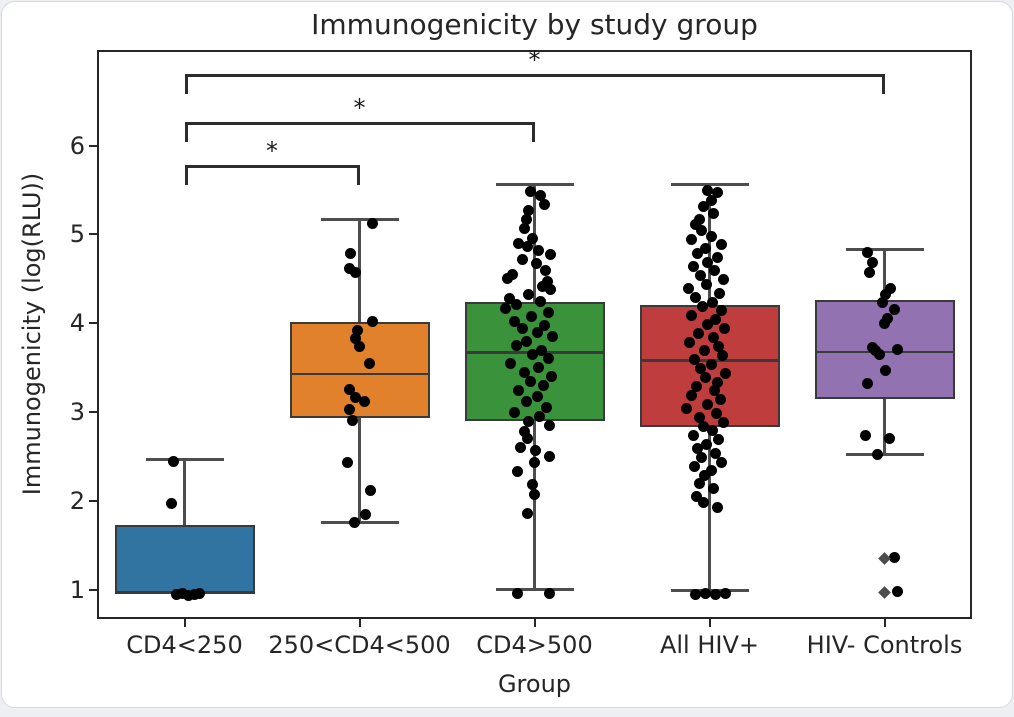 Image resolution: width=1014 pixels, height=717 pixels. Describe the element at coordinates (359, 645) in the screenshot. I see `x-tick-label: 250<CD4<500` at that location.